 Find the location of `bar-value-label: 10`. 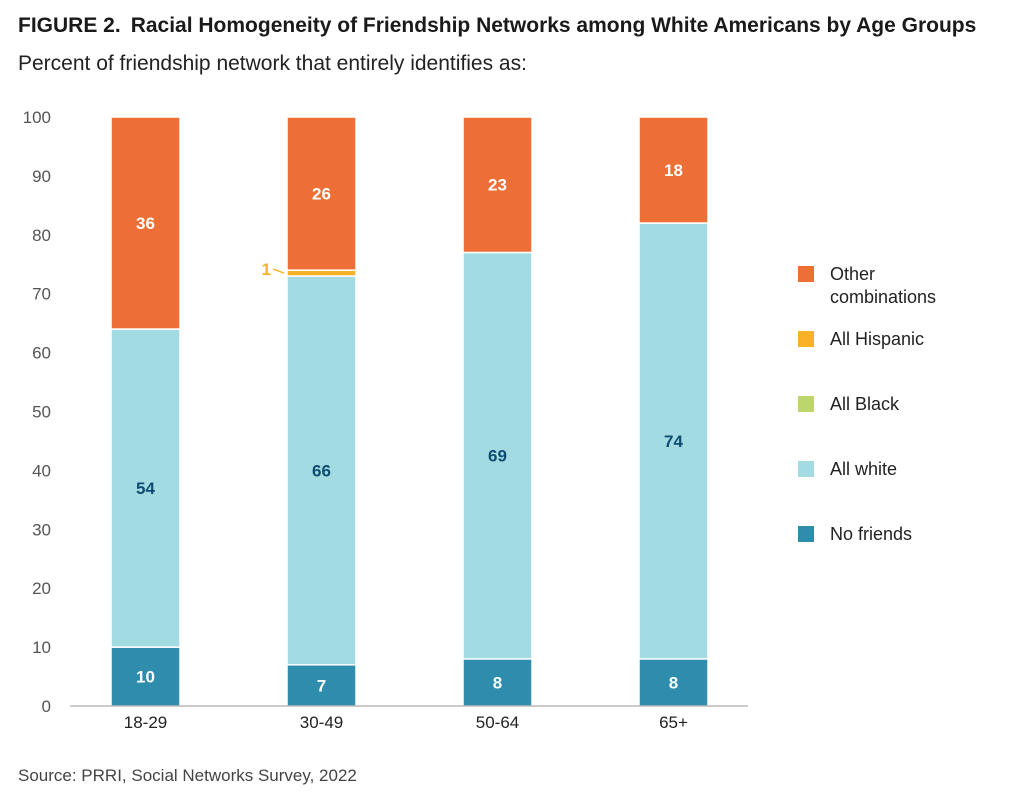

bar-value-label: 10 is located at coordinates (145, 677).